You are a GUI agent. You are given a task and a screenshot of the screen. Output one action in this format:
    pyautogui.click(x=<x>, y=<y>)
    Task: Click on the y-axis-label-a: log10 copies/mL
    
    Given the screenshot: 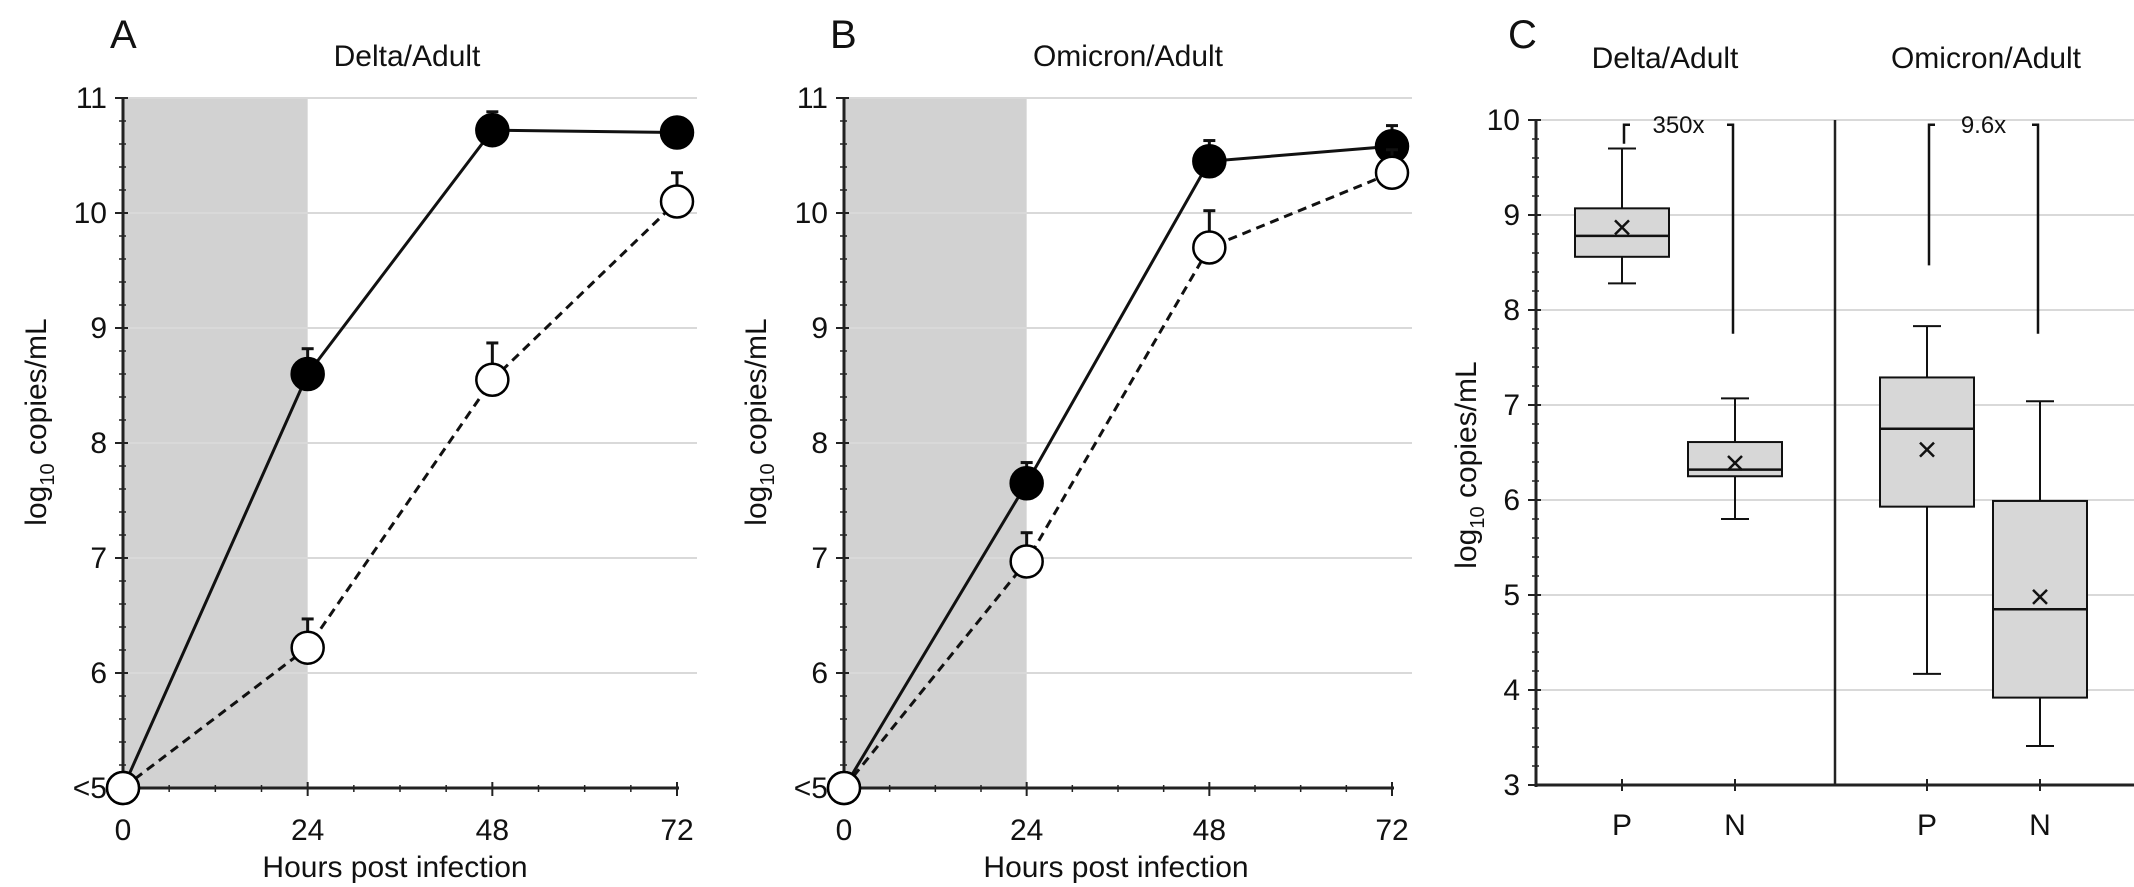 What is the action you would take?
    pyautogui.click(x=39, y=421)
    